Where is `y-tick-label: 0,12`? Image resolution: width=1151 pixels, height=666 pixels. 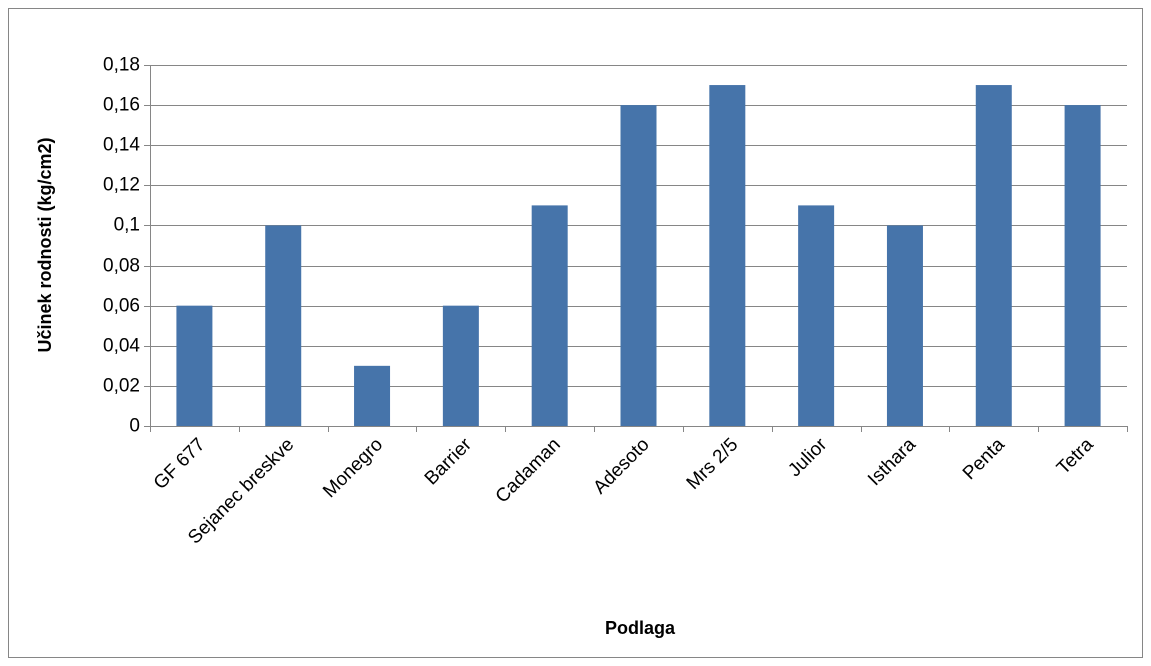
y-tick-label: 0,12 is located at coordinates (121, 185).